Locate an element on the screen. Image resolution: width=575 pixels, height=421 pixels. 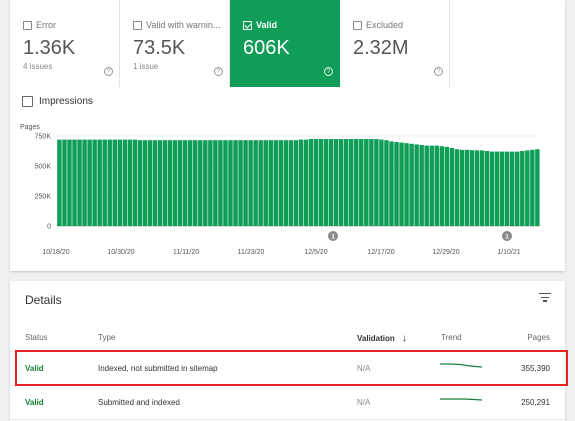
impressions-label: Impressions is located at coordinates (66, 101).